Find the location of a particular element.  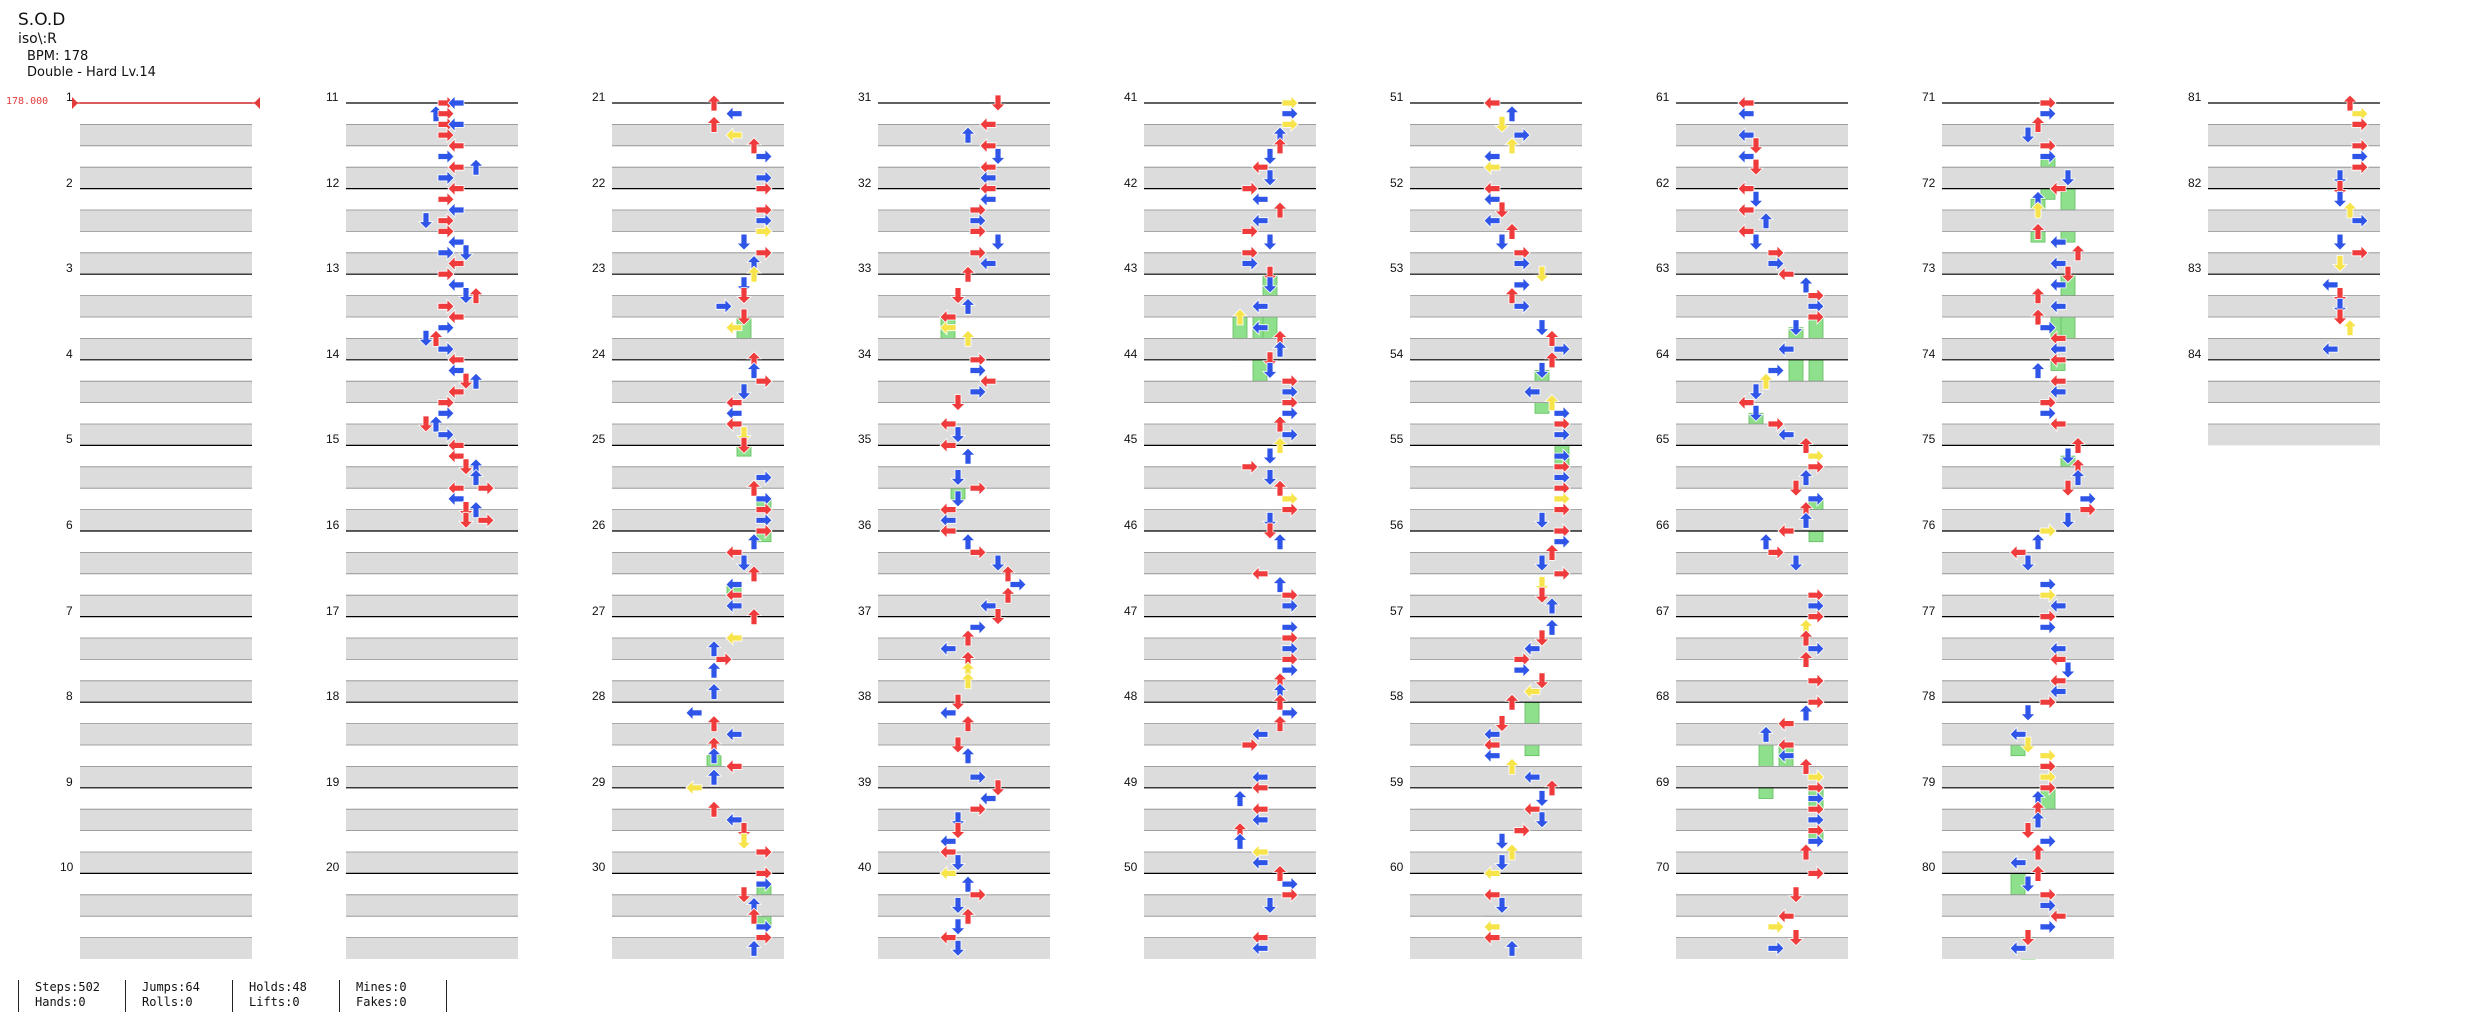

stat-column: Holds:48 Lifts:0 is located at coordinates (269, 996).